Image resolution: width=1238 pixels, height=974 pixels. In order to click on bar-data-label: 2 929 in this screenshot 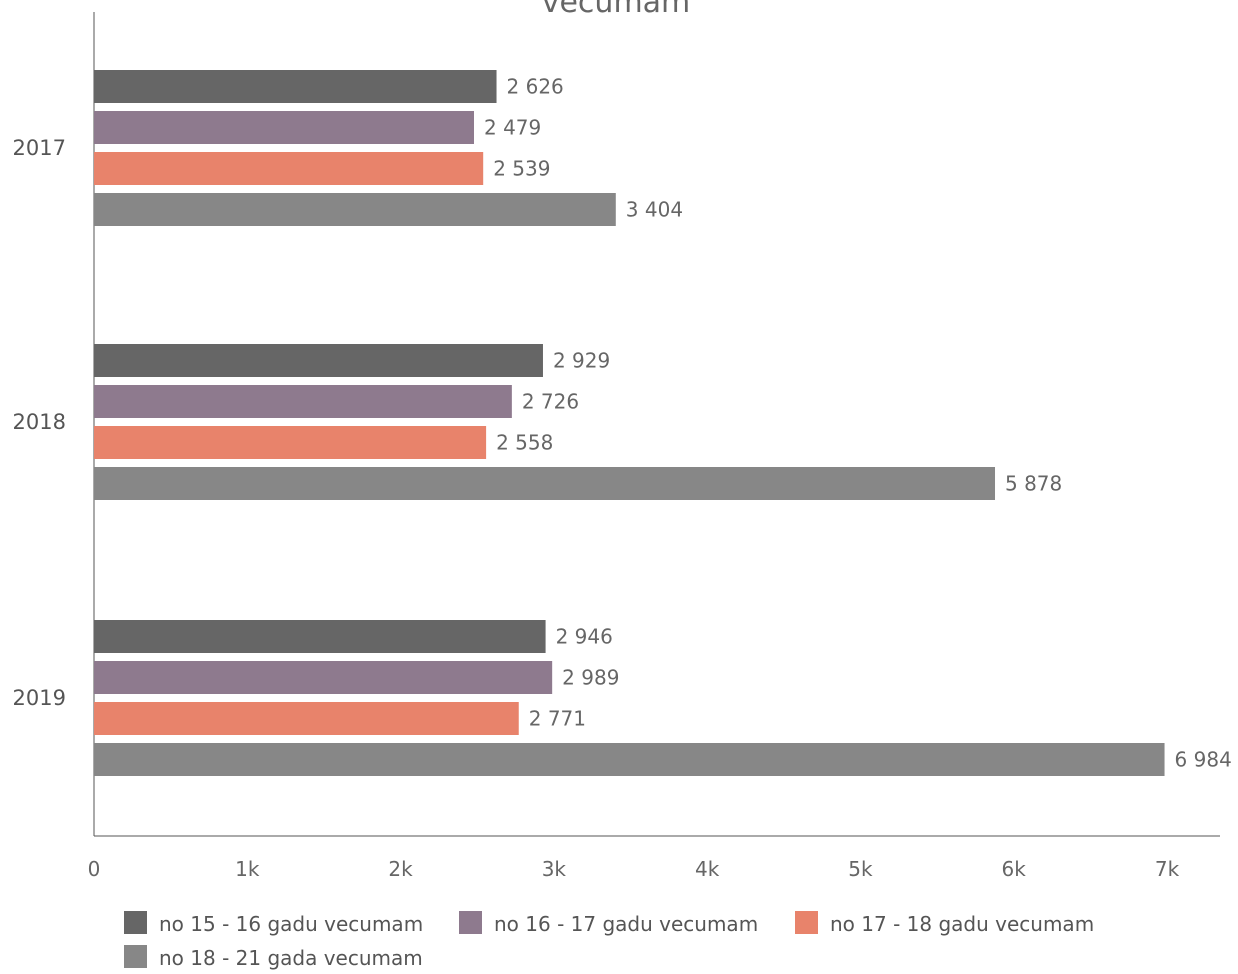, I will do `click(581, 361)`.